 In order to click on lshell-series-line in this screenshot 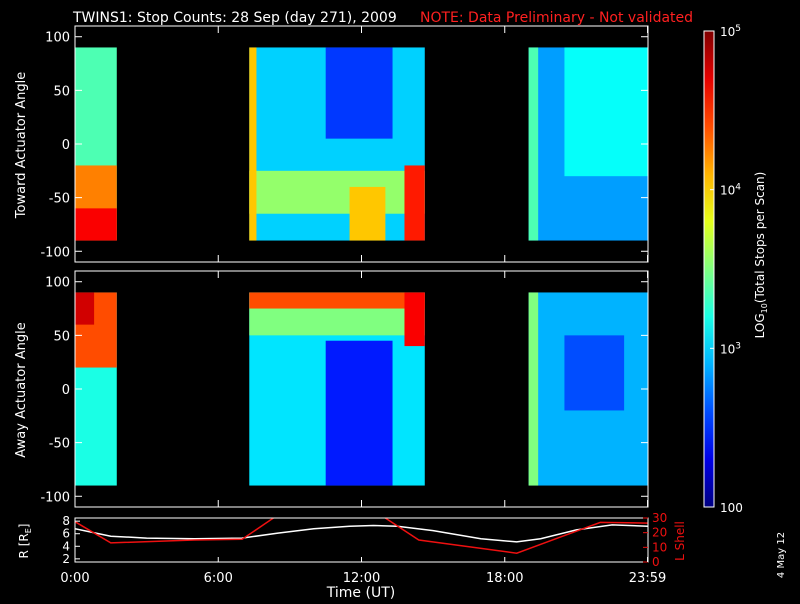, I will do `click(361, 536)`.